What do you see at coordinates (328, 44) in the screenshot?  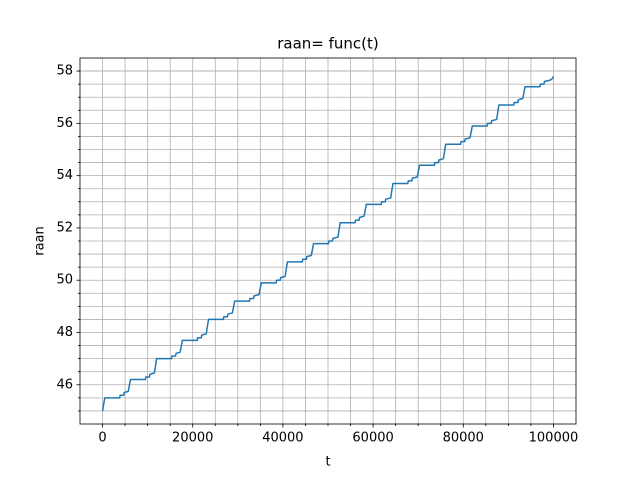 I see `chart-title: raan= func(t)` at bounding box center [328, 44].